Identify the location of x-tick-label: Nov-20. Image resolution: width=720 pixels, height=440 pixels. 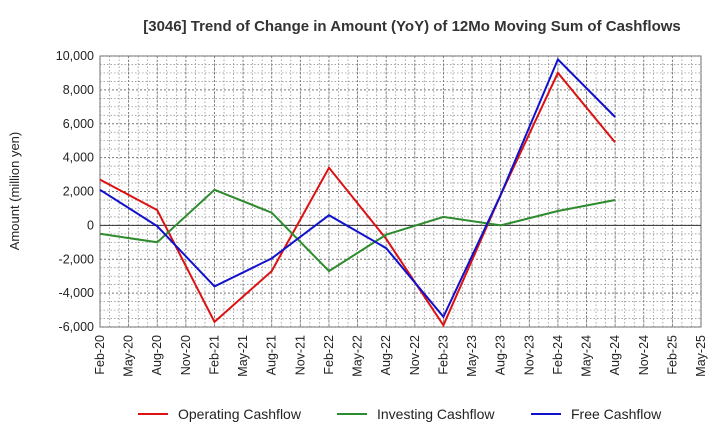
(186, 355).